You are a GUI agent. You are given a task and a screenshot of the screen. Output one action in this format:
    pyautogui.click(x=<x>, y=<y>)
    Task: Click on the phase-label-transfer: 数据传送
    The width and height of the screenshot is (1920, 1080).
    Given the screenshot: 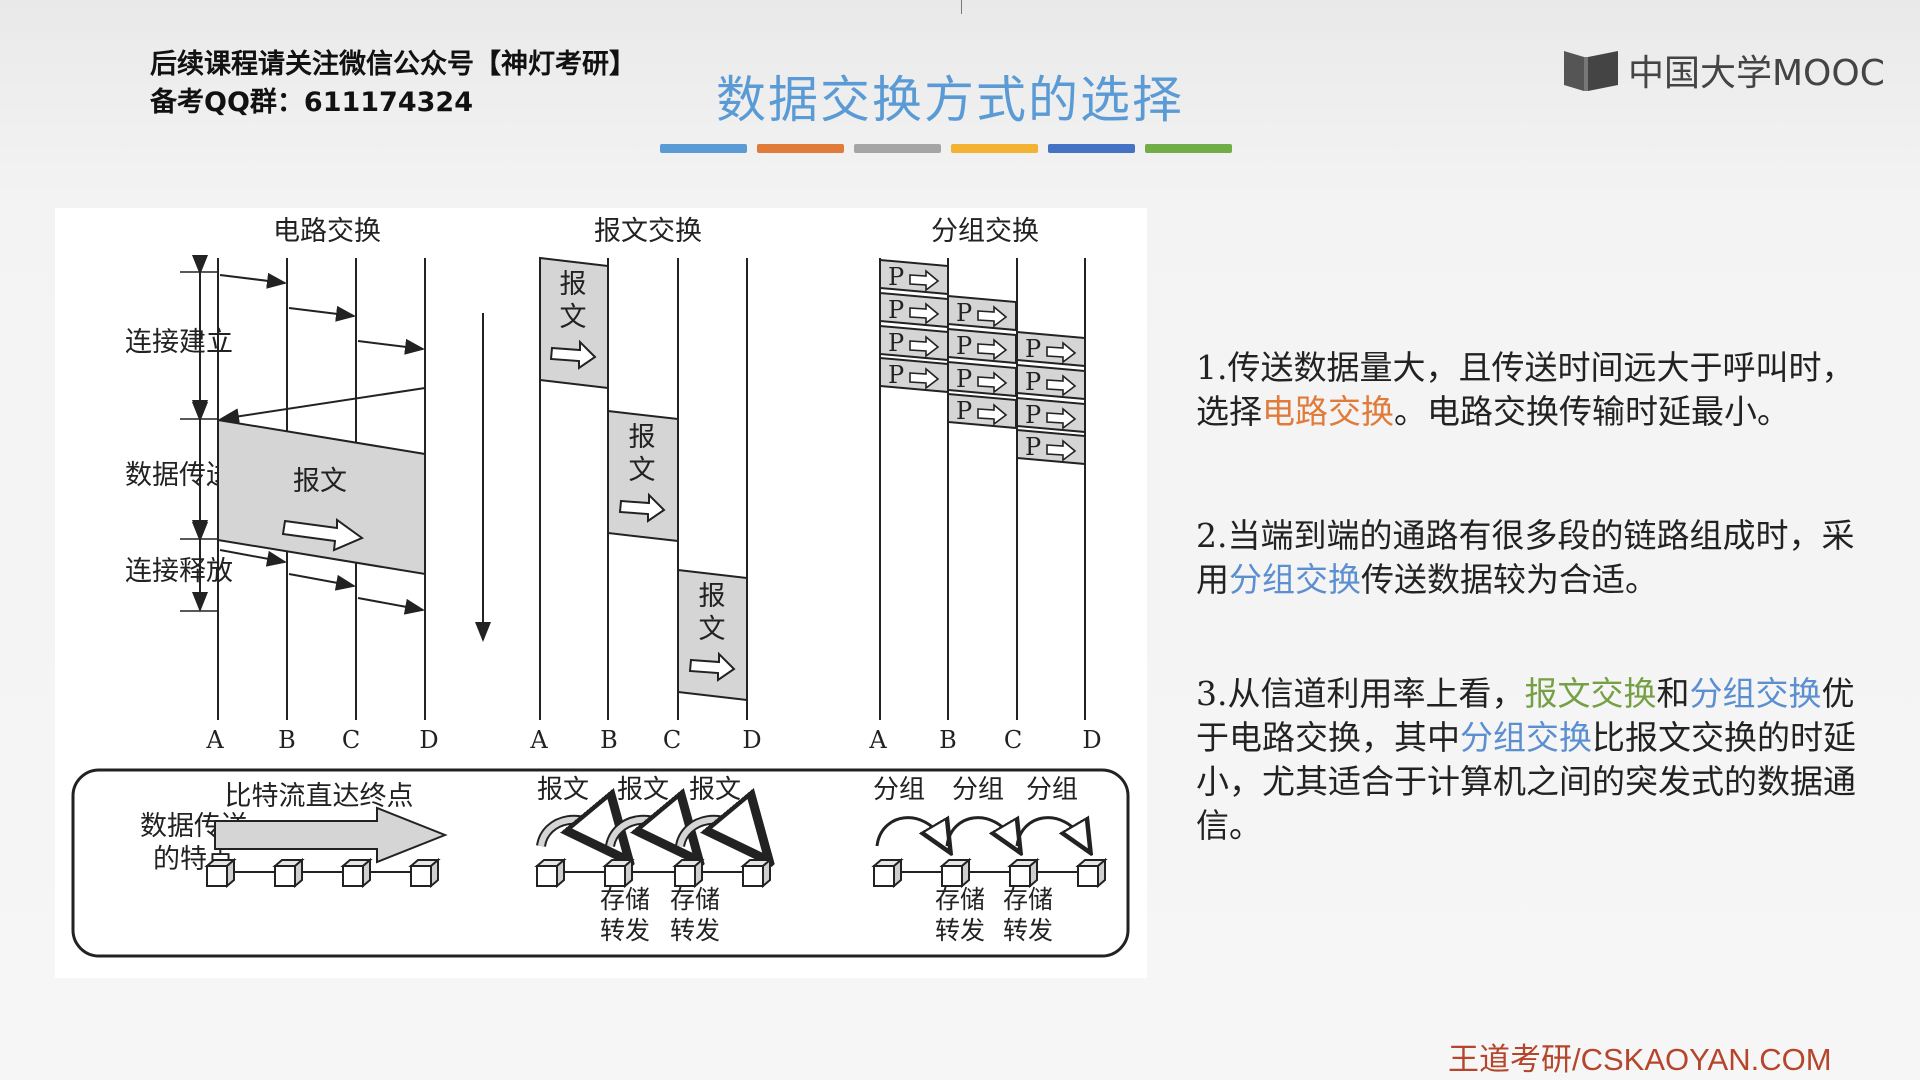 What is the action you would take?
    pyautogui.click(x=179, y=475)
    